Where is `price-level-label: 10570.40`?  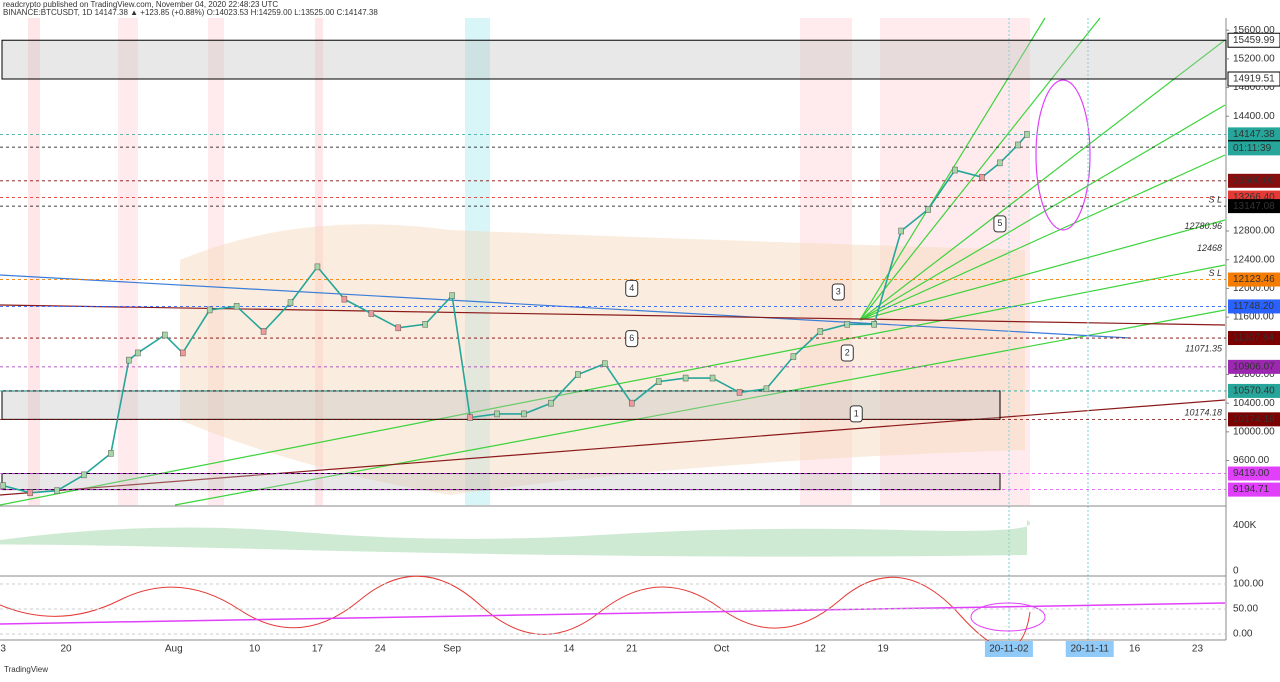
price-level-label: 10570.40 is located at coordinates (1254, 391).